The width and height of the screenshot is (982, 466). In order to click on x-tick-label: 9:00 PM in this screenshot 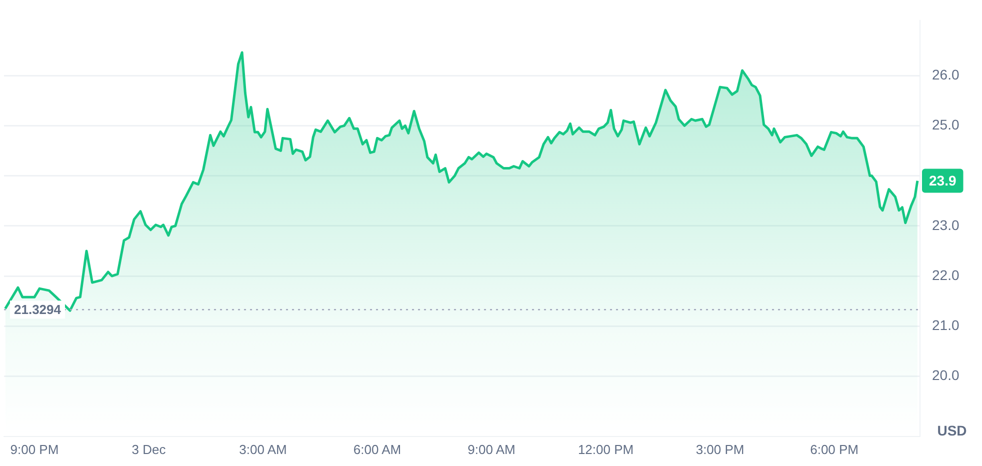, I will do `click(34, 449)`.